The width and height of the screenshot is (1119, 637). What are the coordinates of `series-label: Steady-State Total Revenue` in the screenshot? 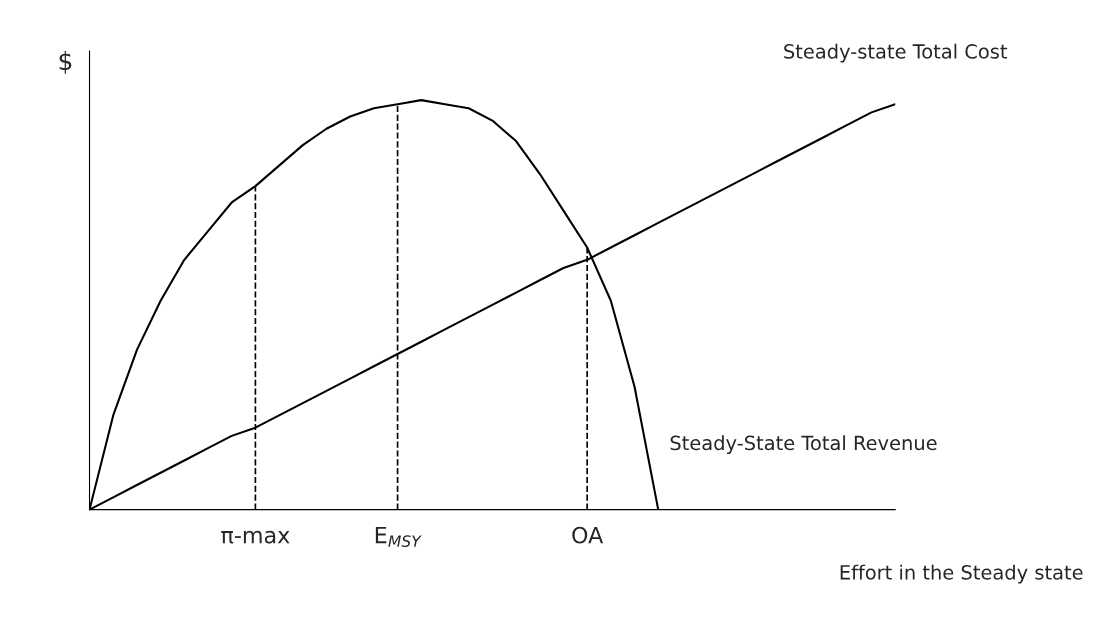 It's located at (803, 445).